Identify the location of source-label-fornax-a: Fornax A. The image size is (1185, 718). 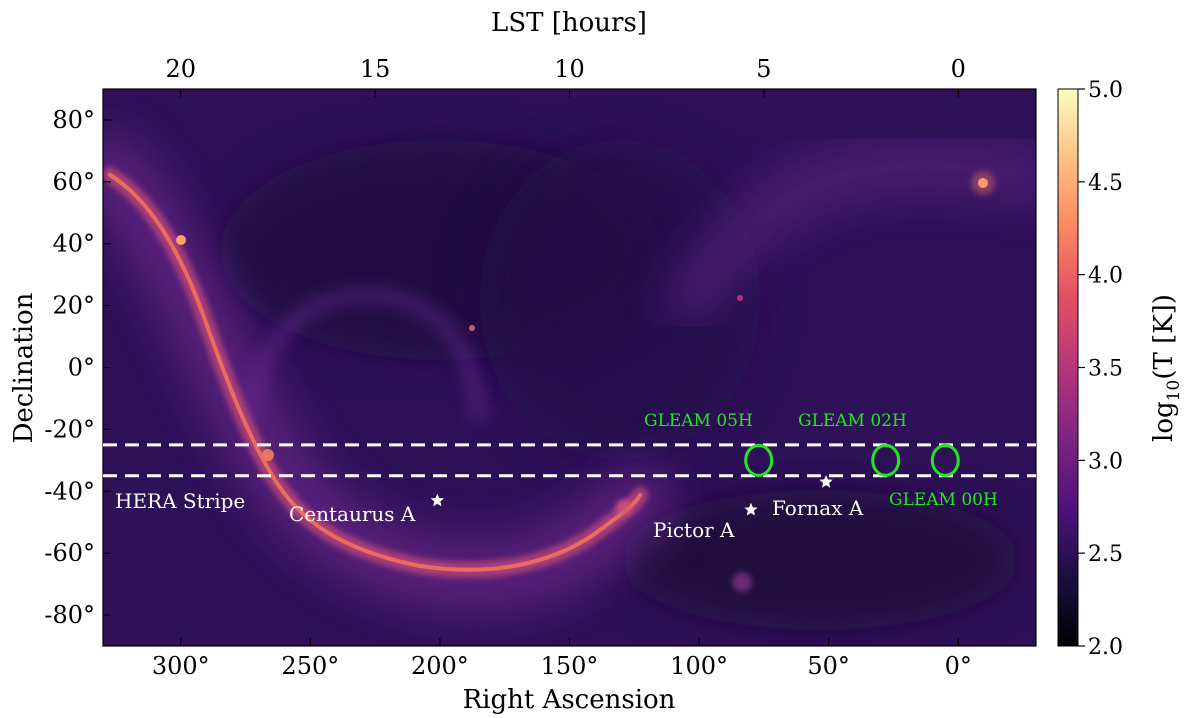
(818, 508).